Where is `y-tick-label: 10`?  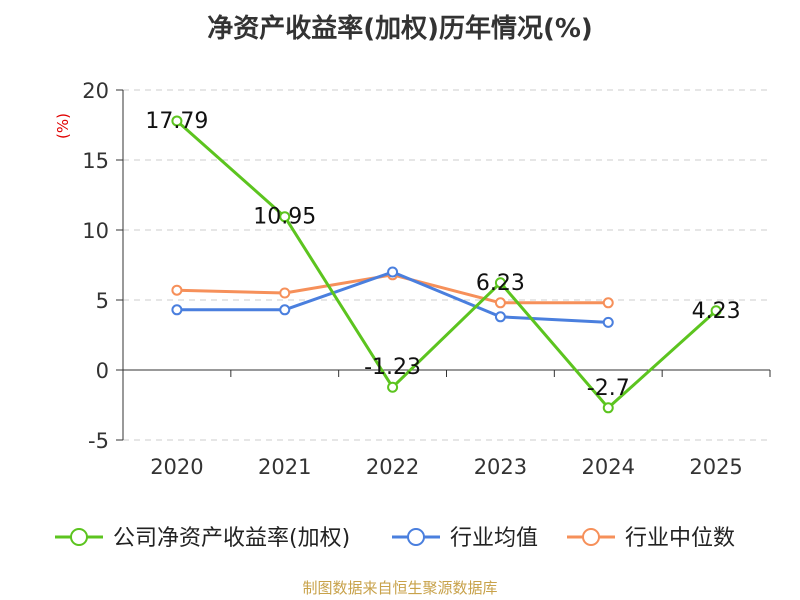
y-tick-label: 10 is located at coordinates (95, 231).